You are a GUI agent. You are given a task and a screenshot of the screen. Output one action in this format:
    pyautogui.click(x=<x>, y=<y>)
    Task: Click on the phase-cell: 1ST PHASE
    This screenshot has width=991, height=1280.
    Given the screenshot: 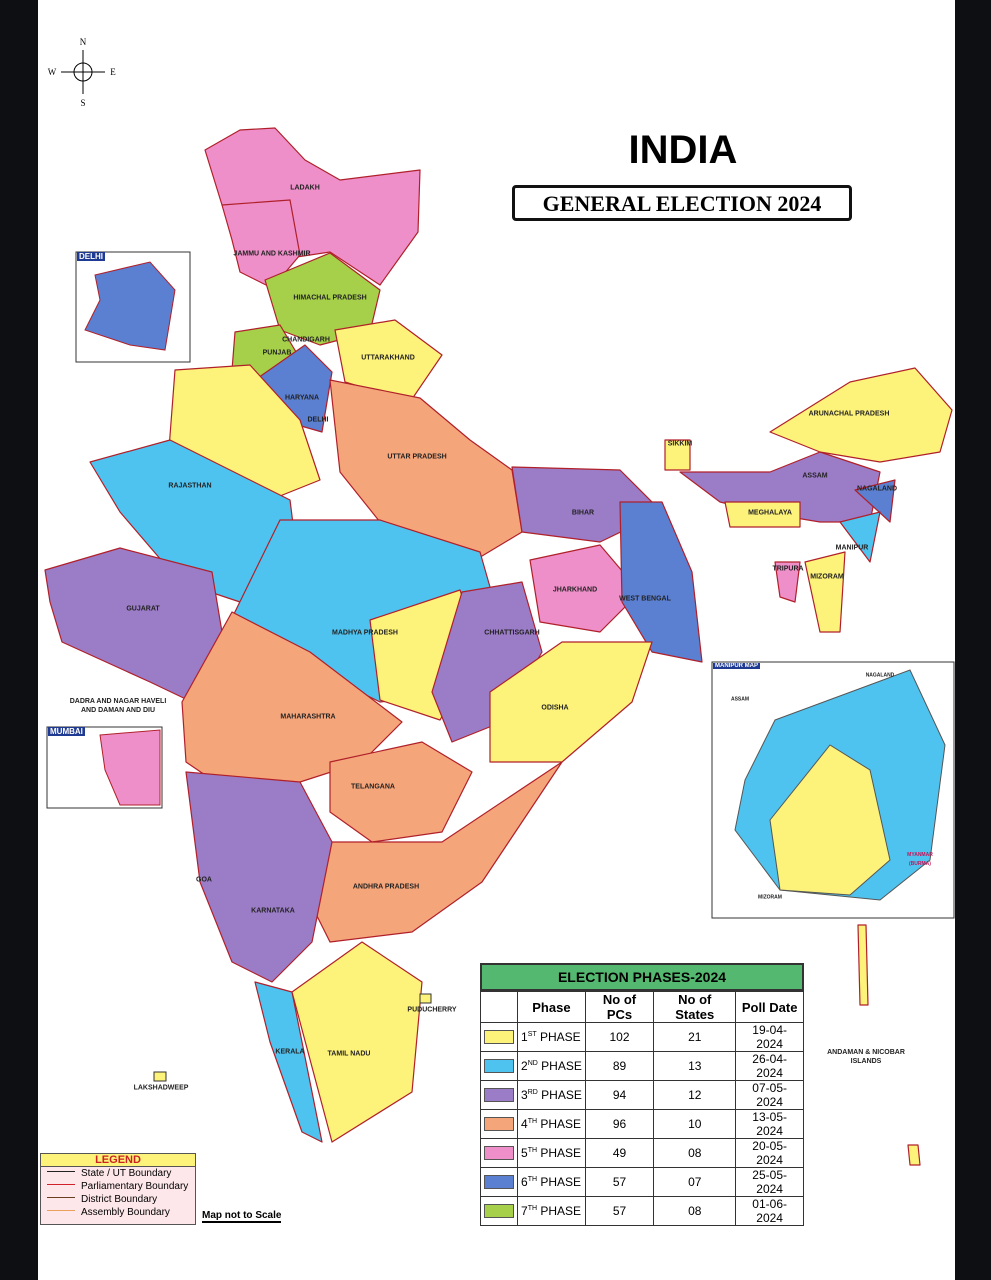 What is the action you would take?
    pyautogui.click(x=551, y=1037)
    